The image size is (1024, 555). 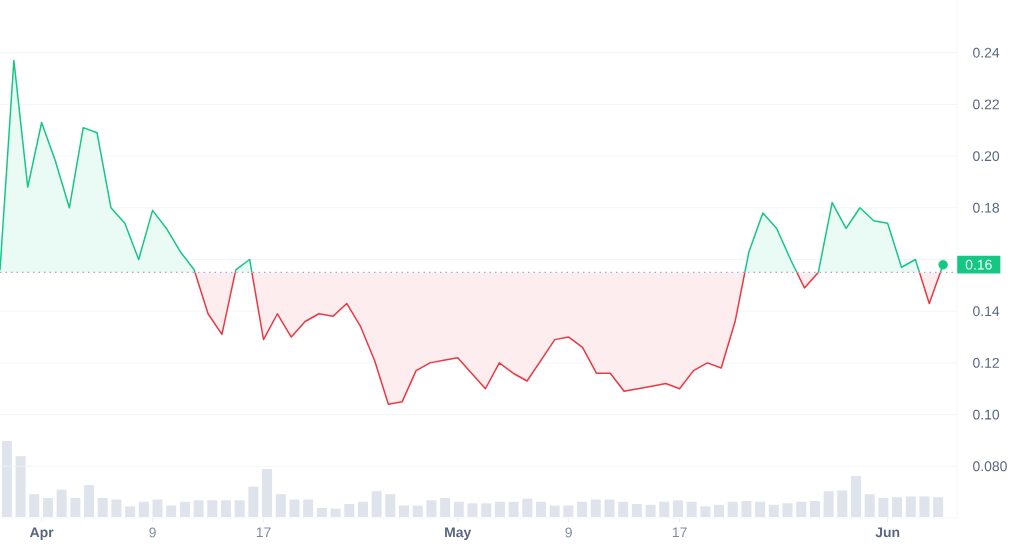 What do you see at coordinates (41, 533) in the screenshot?
I see `x-tick-label: Apr` at bounding box center [41, 533].